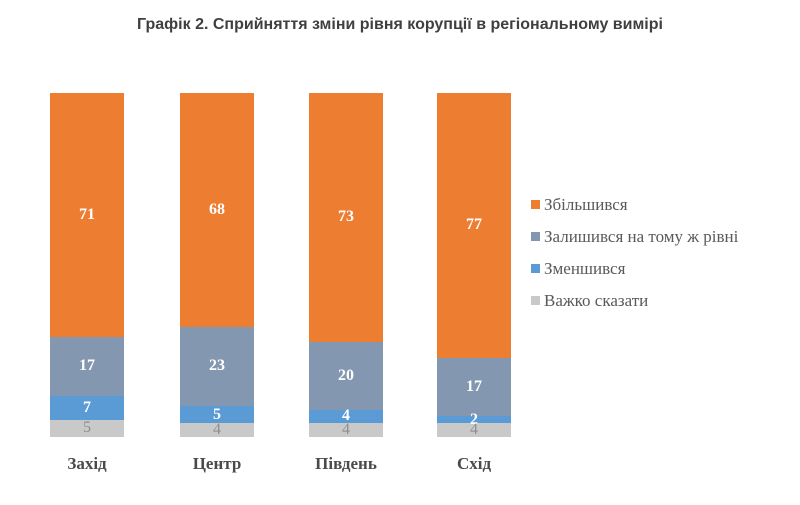 This screenshot has height=505, width=800. Describe the element at coordinates (87, 463) in the screenshot. I see `category-label: Захід` at that location.